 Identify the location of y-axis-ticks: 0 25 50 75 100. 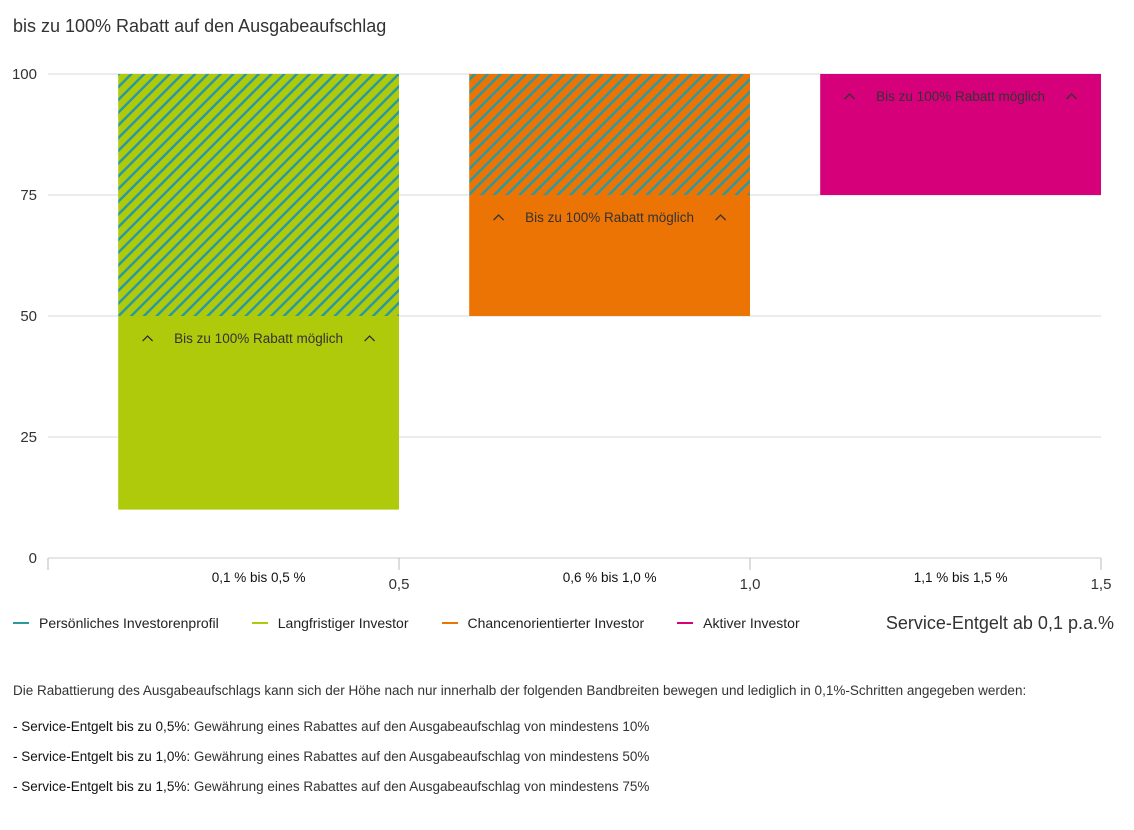
(24, 316).